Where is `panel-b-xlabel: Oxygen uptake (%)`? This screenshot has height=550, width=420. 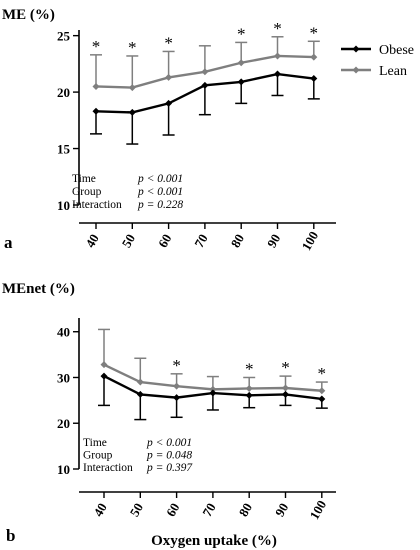
panel-b-xlabel: Oxygen uptake (%) is located at coordinates (214, 541).